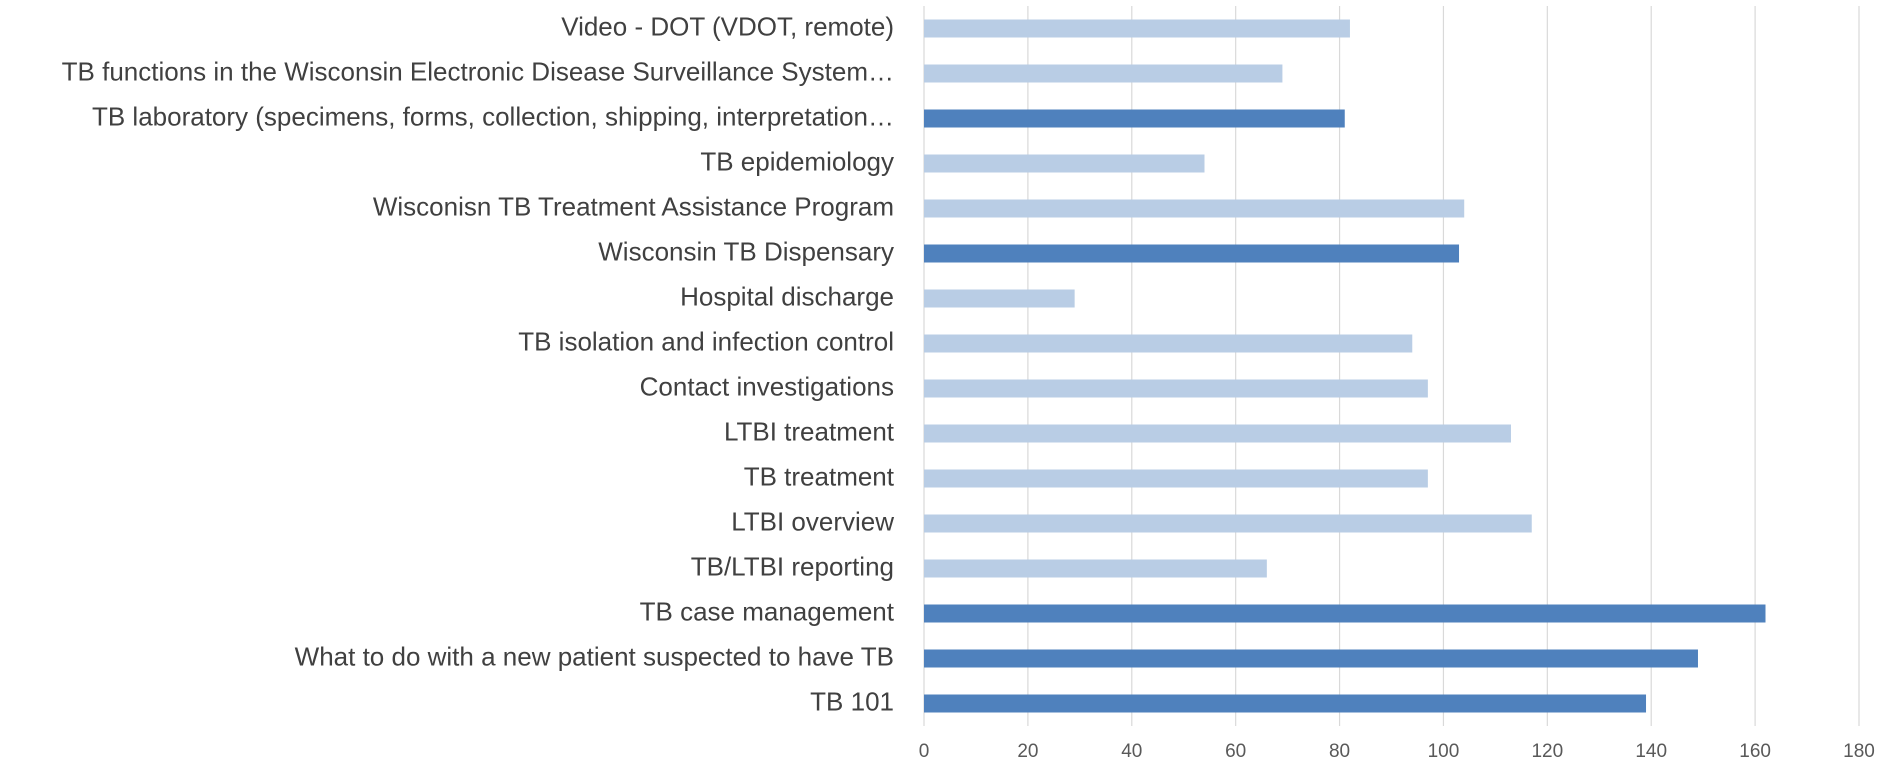  What do you see at coordinates (787, 296) in the screenshot?
I see `y-tick-label: Hospital discharge` at bounding box center [787, 296].